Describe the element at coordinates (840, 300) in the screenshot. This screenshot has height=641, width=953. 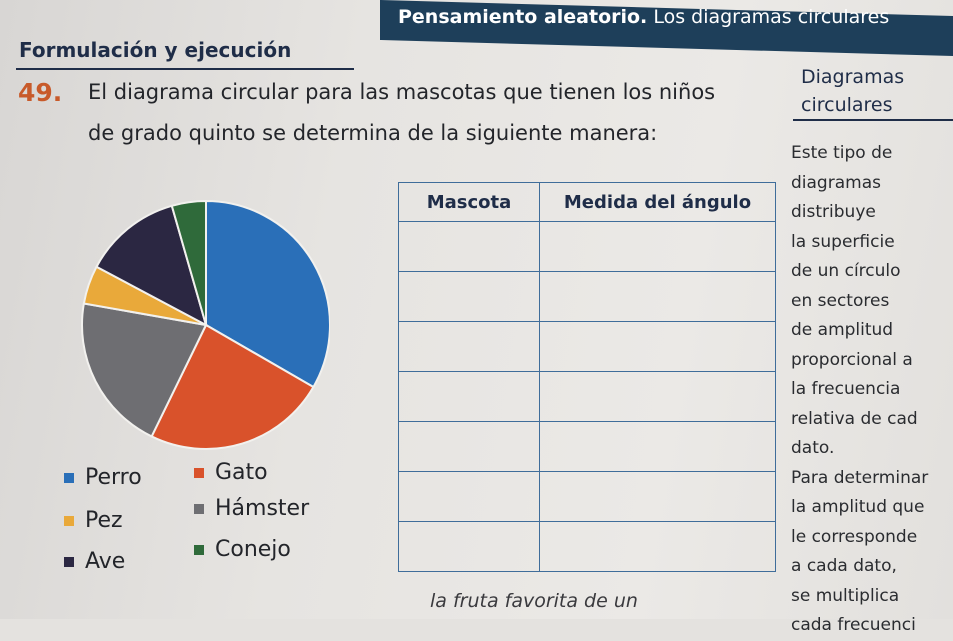
I see `sidebar-line: en sectores` at that location.